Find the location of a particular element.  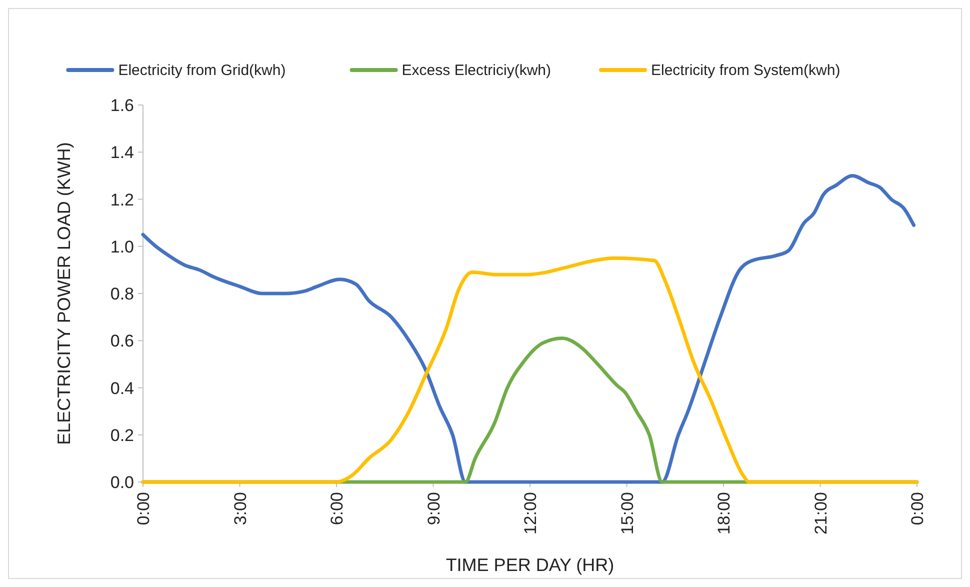

legend-label: Electricity from Grid(kwh) is located at coordinates (202, 70).